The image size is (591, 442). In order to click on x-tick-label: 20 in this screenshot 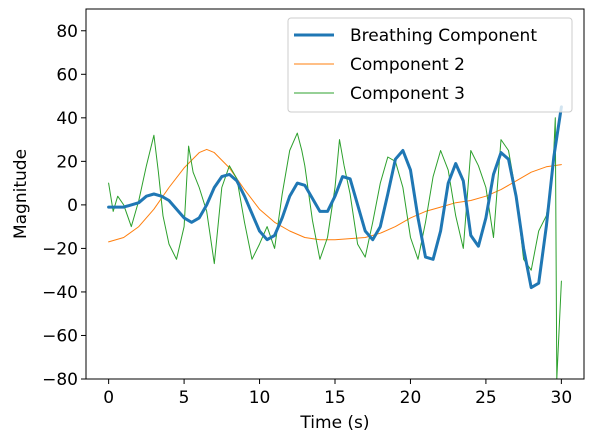, I will do `click(411, 398)`.